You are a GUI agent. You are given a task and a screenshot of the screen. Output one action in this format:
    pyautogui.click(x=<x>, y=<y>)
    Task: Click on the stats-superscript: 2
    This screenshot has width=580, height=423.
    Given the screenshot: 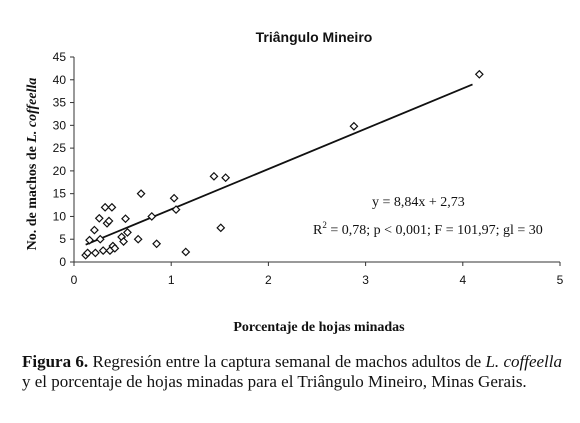 What is the action you would take?
    pyautogui.click(x=324, y=225)
    